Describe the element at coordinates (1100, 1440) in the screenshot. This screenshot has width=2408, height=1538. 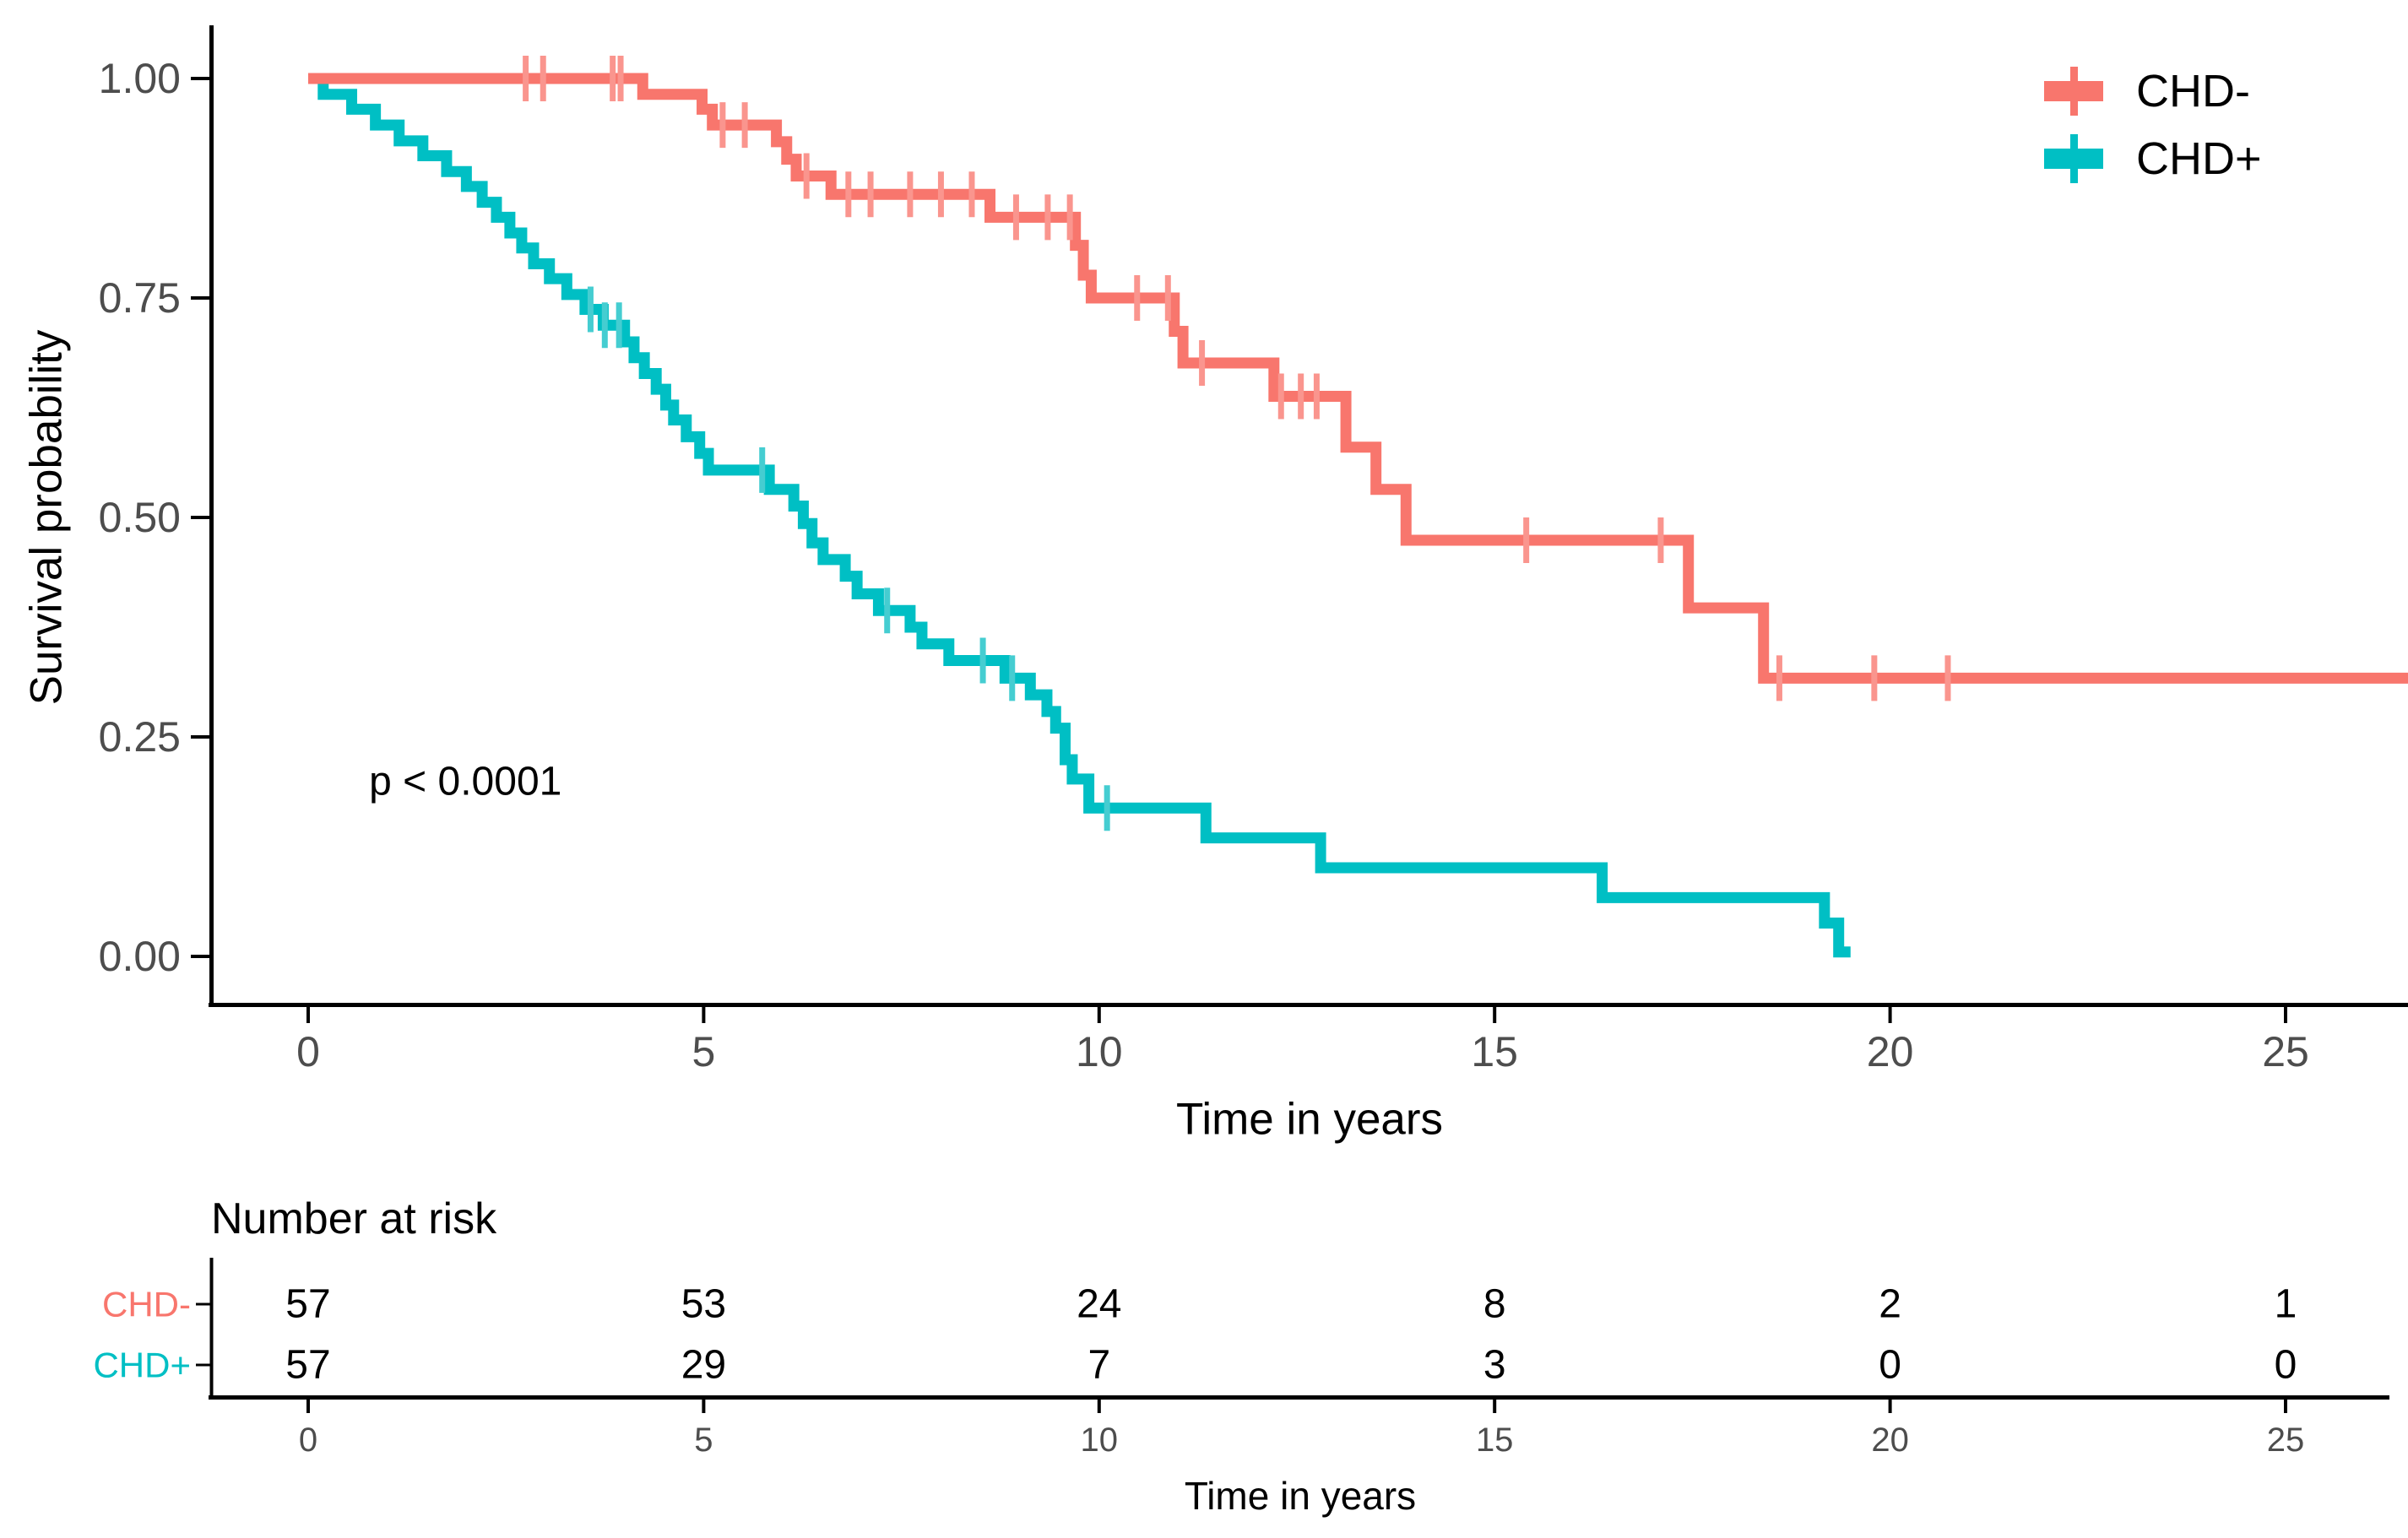
I see `risk-x-tick-label: 10` at that location.